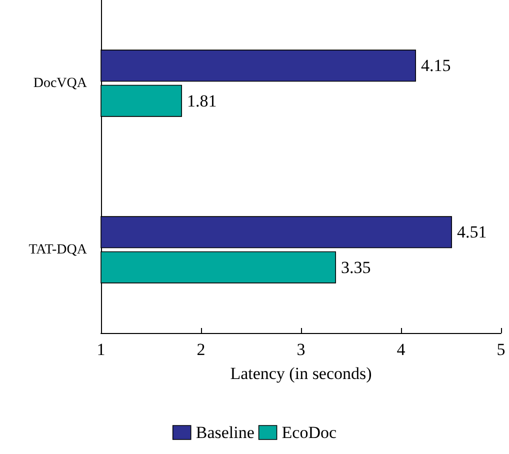 Image resolution: width=509 pixels, height=454 pixels. What do you see at coordinates (436, 66) in the screenshot?
I see `data-label: 4.15` at bounding box center [436, 66].